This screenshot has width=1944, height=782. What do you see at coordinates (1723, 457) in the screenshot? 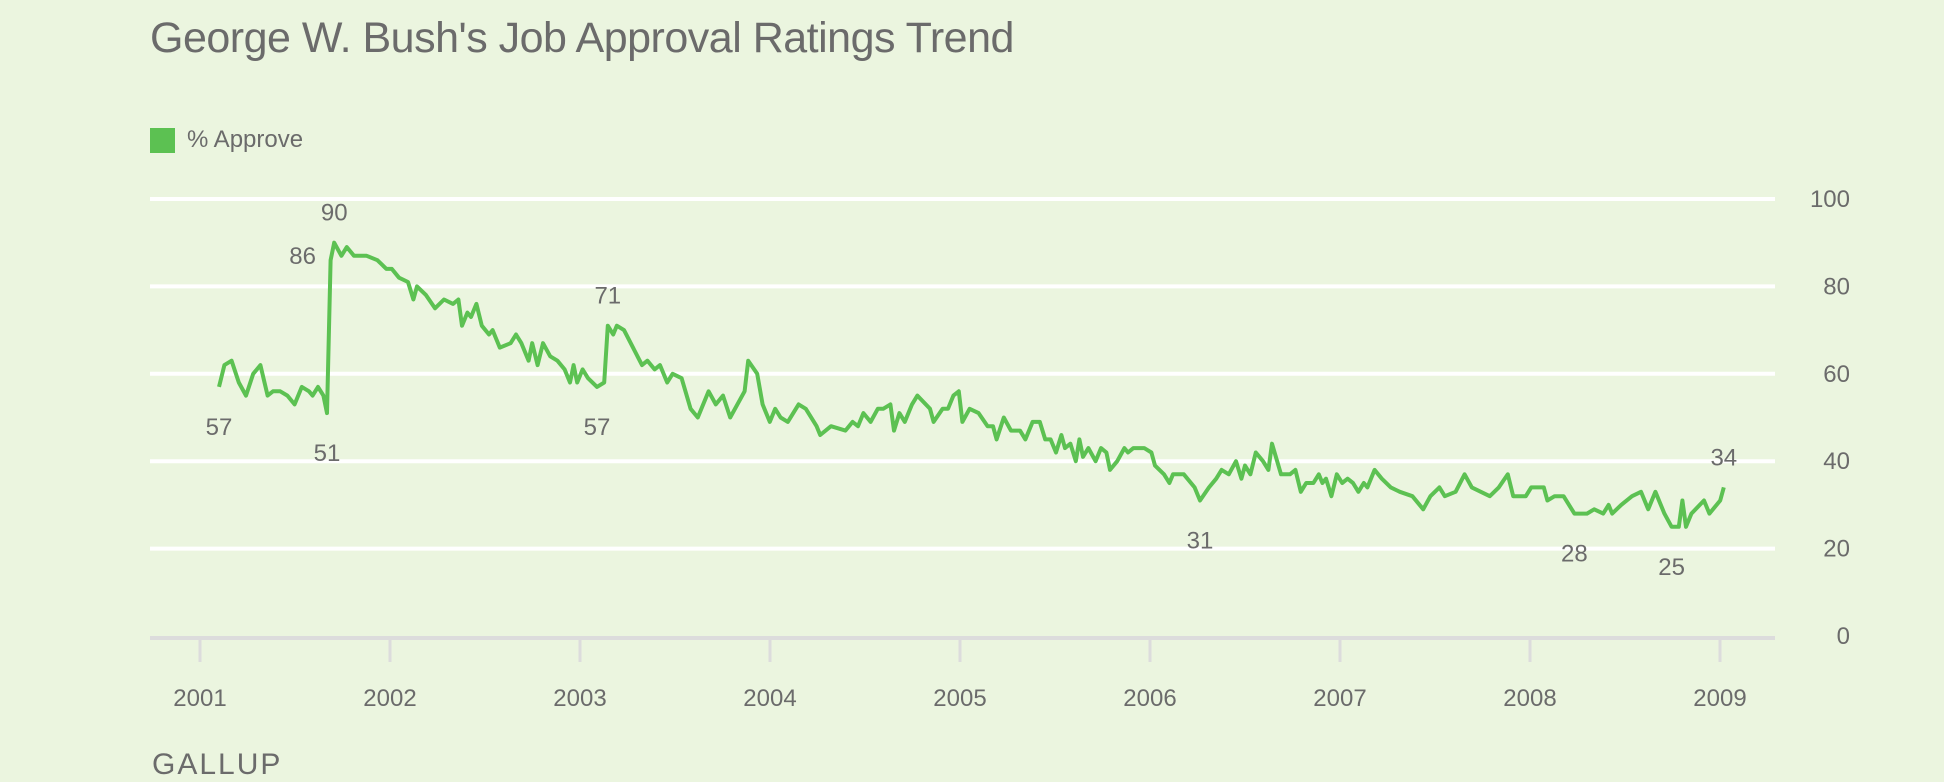
I see `data-label: 34` at bounding box center [1723, 457].